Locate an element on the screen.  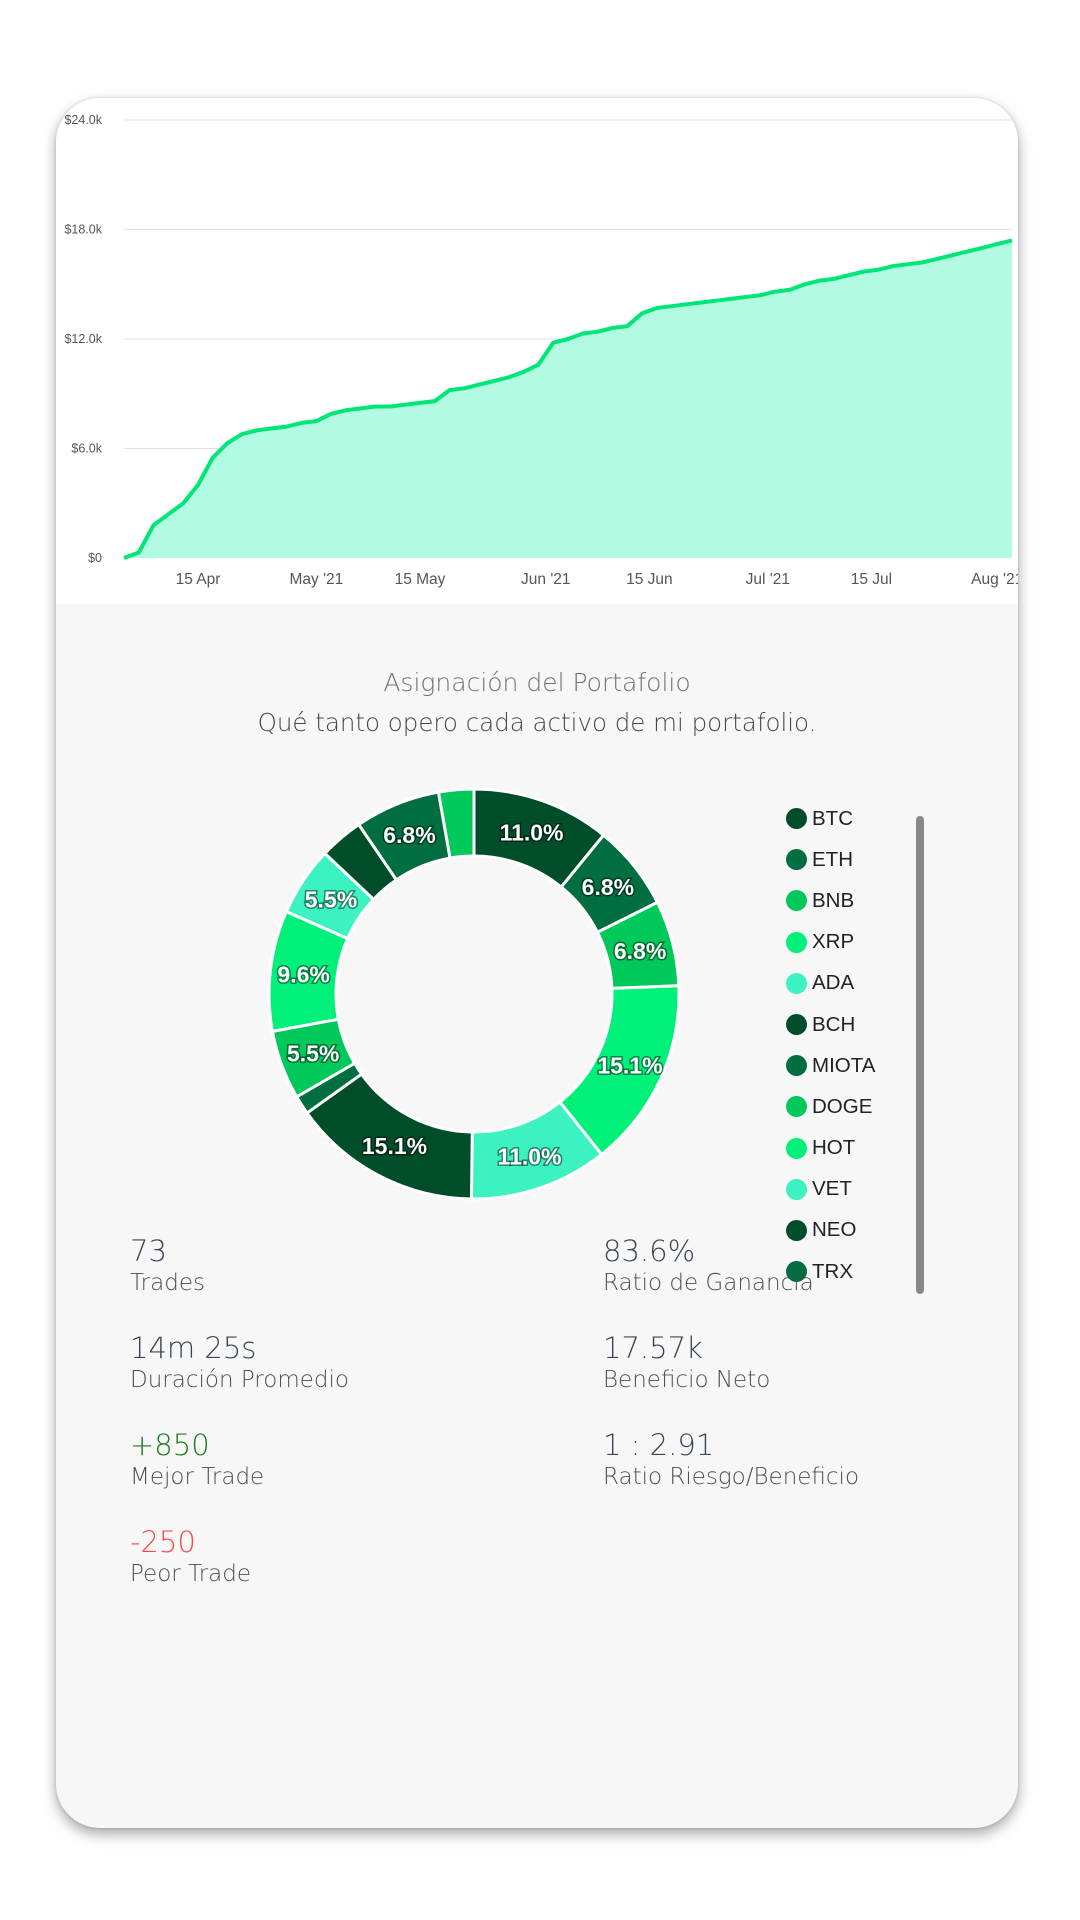
legend-scrollbar is located at coordinates (920, 1055).